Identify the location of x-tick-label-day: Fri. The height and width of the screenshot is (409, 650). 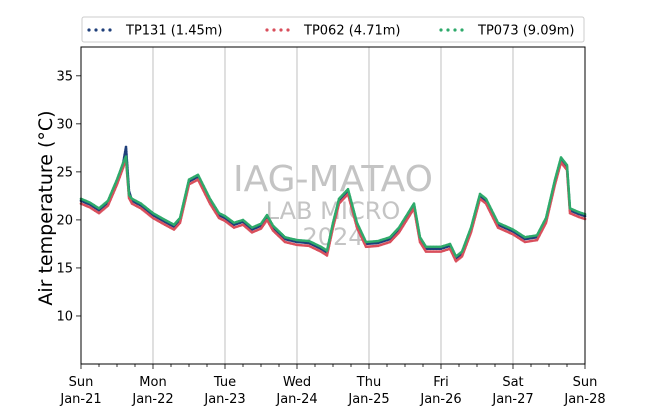
(441, 382).